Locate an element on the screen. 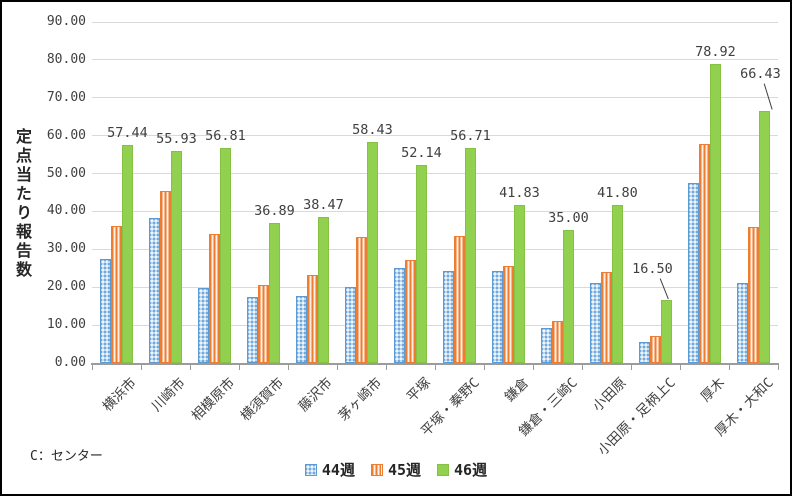 Image resolution: width=792 pixels, height=496 pixels. y-tick-label: 10.00 is located at coordinates (66, 325).